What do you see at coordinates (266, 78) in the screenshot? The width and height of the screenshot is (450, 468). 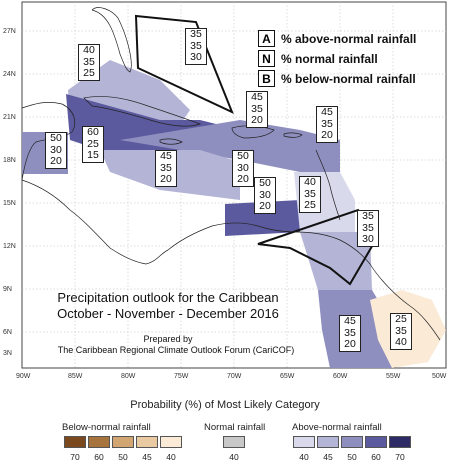 I see `key-letter-b: B` at bounding box center [266, 78].